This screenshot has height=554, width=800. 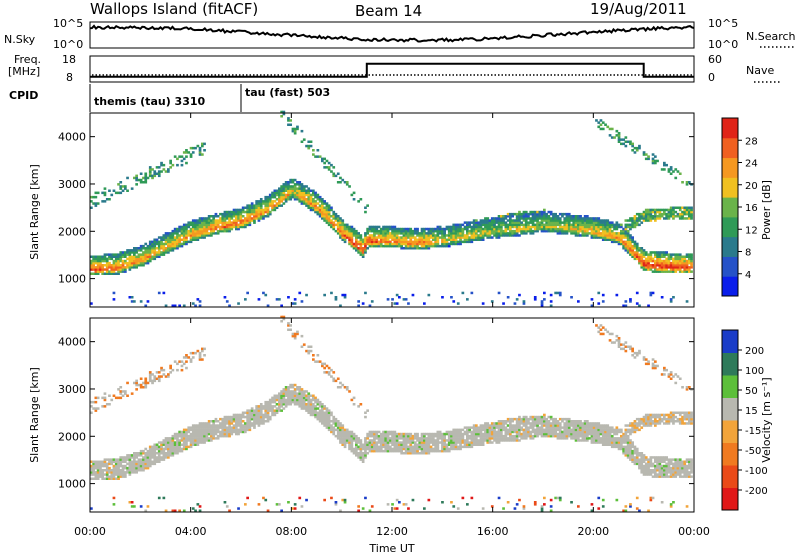 I want to click on noise-panel-frame, so click(x=392, y=35).